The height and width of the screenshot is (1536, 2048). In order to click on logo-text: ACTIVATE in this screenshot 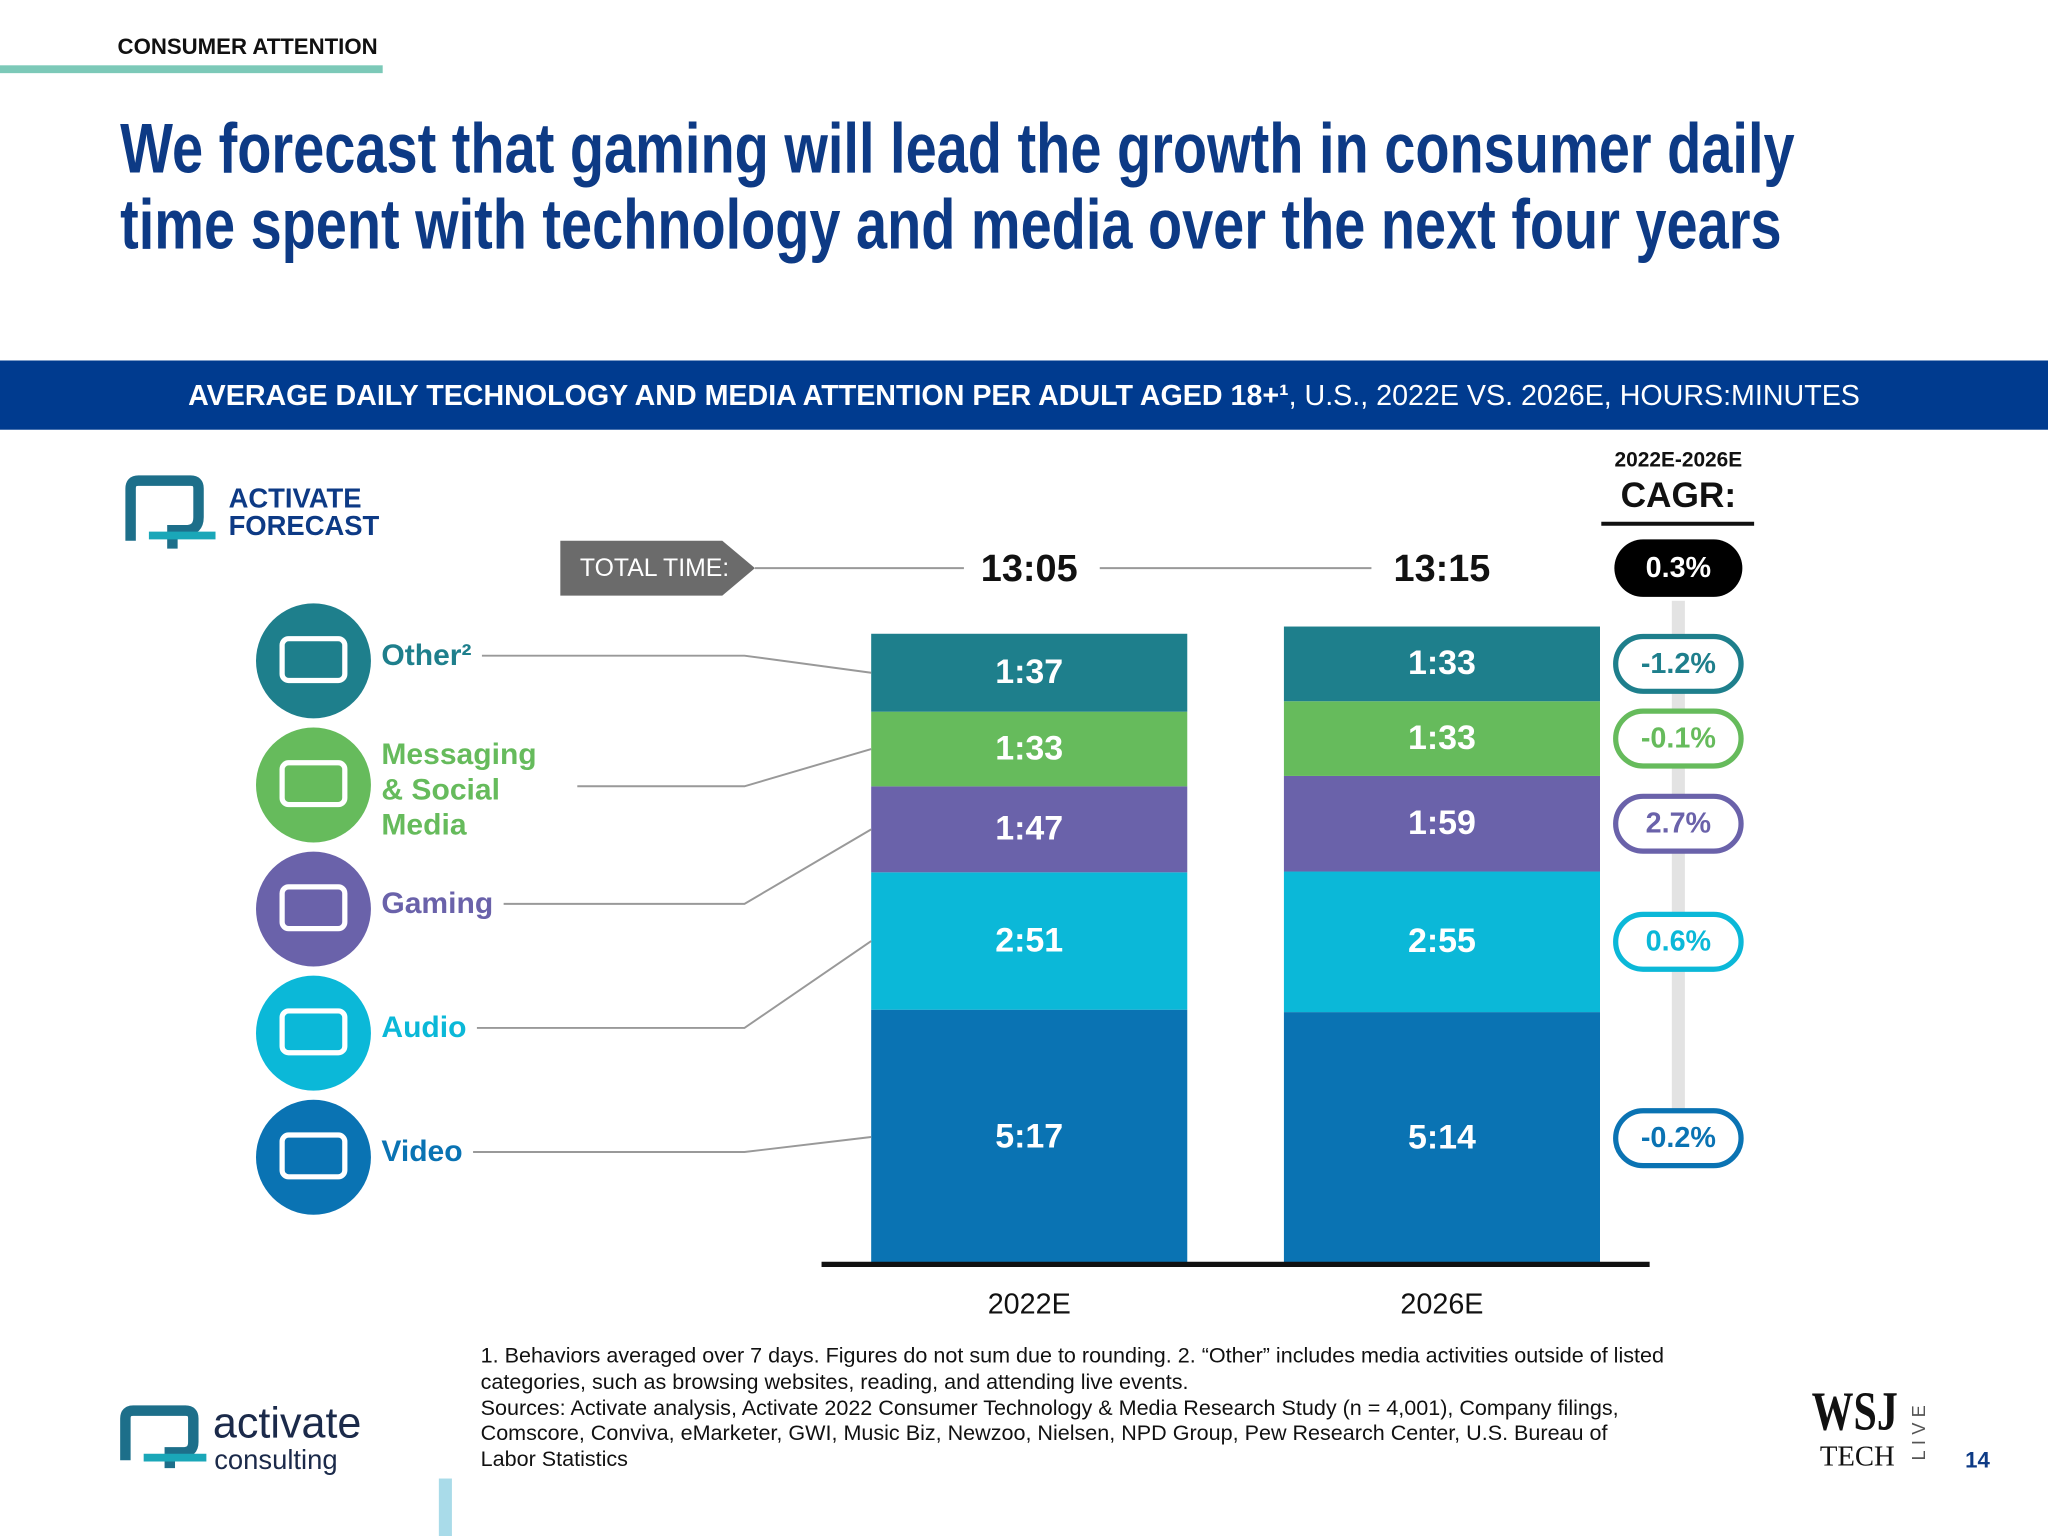, I will do `click(295, 497)`.